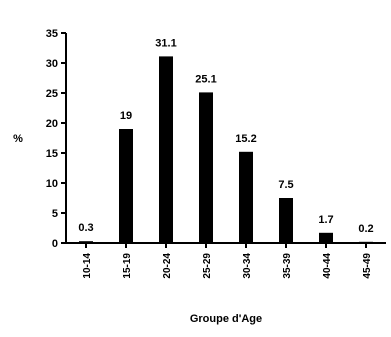 This screenshot has height=337, width=391. Describe the element at coordinates (85, 228) in the screenshot. I see `data-label: 0.3` at that location.